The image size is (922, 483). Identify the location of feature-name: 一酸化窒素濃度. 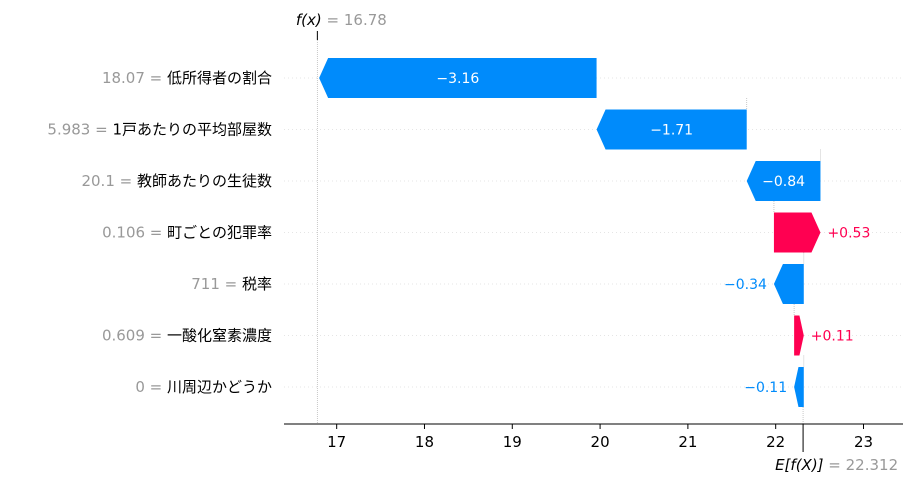
(219, 336).